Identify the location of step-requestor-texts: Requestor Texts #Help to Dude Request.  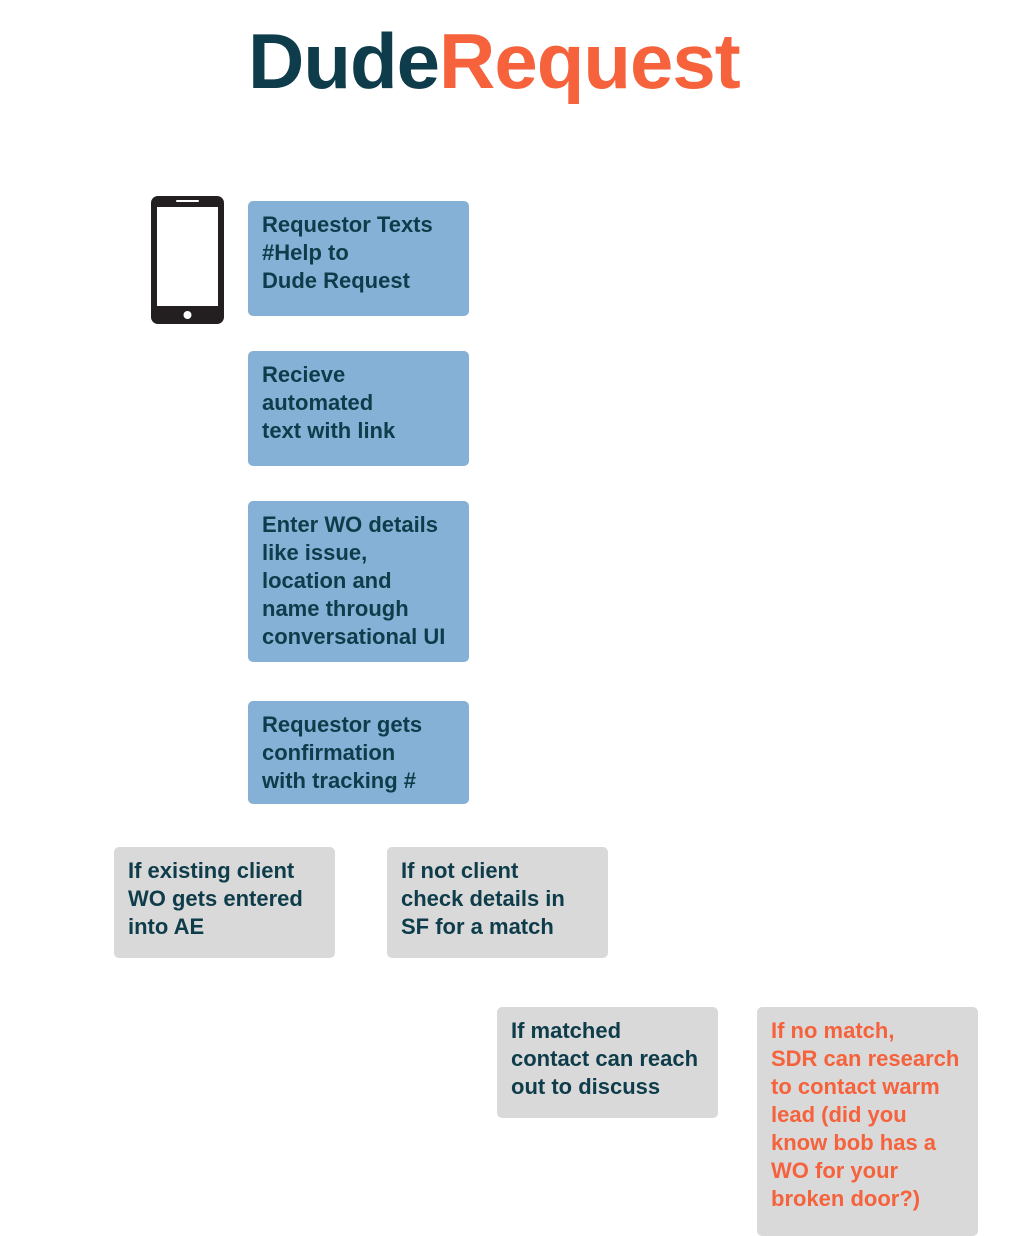
(358, 258).